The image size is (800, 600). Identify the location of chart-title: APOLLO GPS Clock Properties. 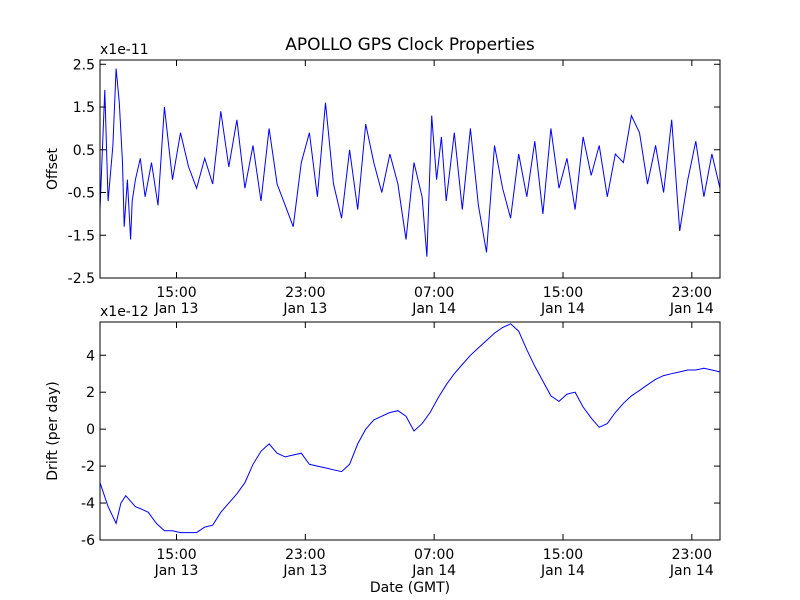
(410, 45).